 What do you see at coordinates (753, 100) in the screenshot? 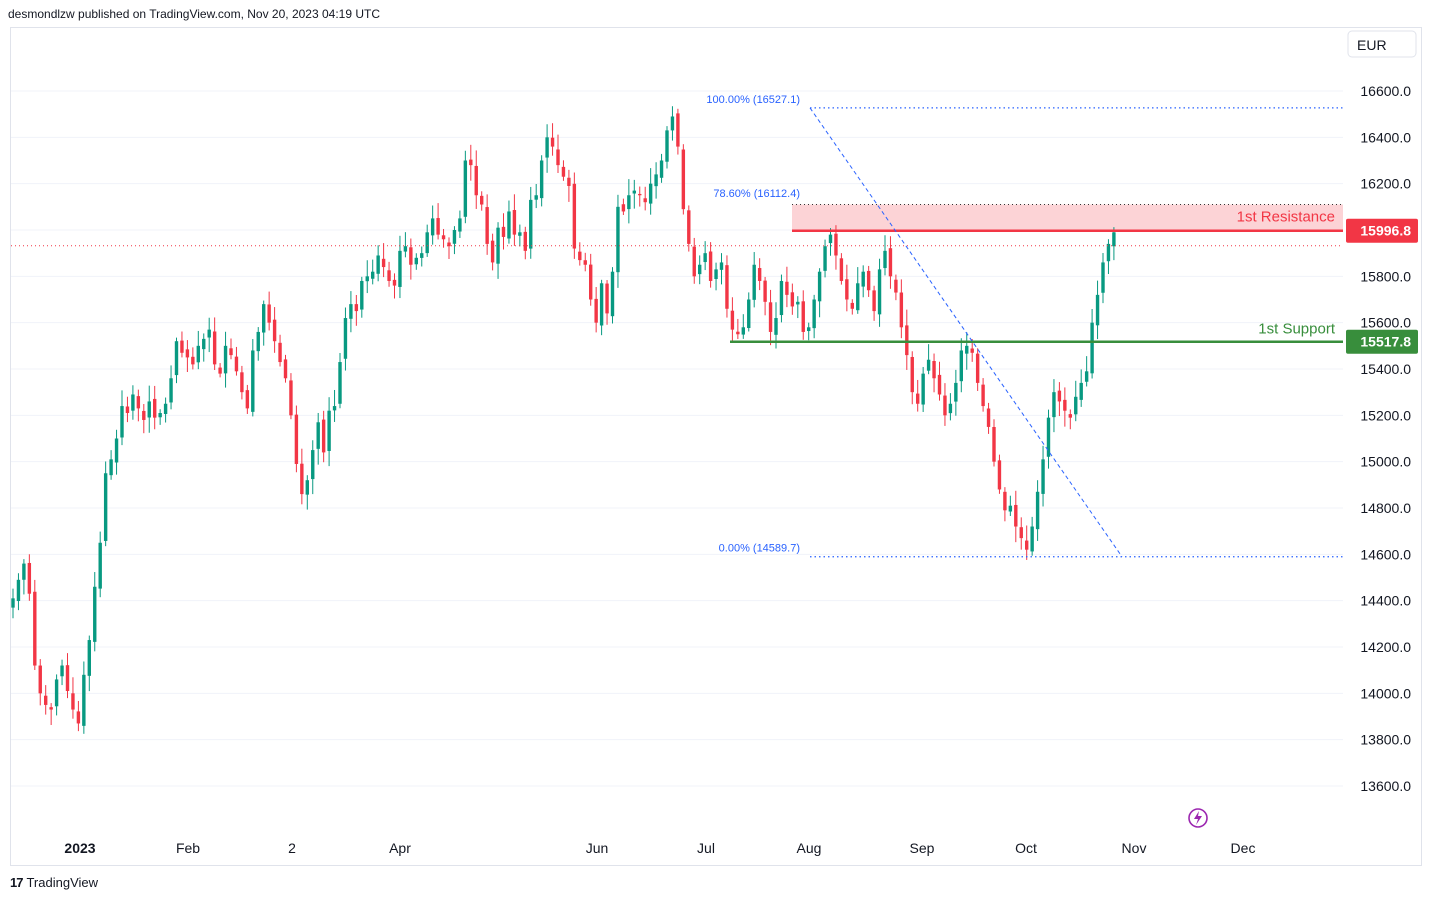
I see `fib-label: 100.00% (16527.1)` at bounding box center [753, 100].